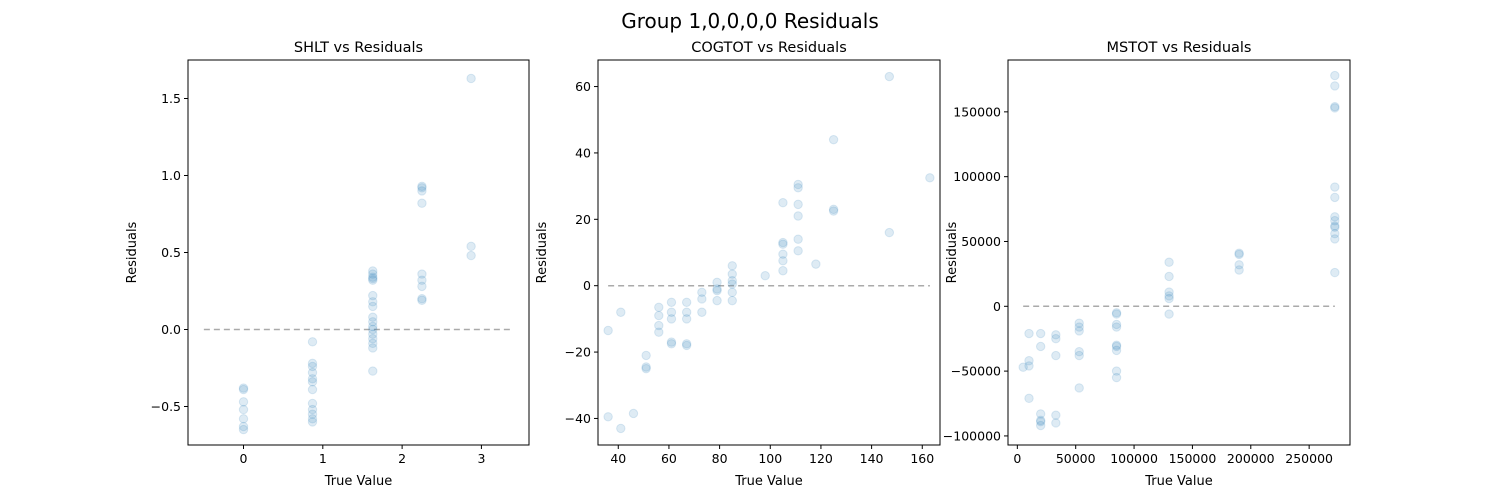  I want to click on y-axis-label: Residuals, so click(952, 252).